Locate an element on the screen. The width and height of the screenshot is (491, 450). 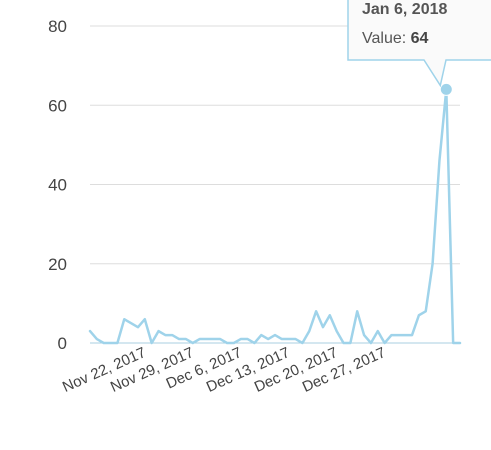
tooltip-value-number: 64 is located at coordinates (420, 38).